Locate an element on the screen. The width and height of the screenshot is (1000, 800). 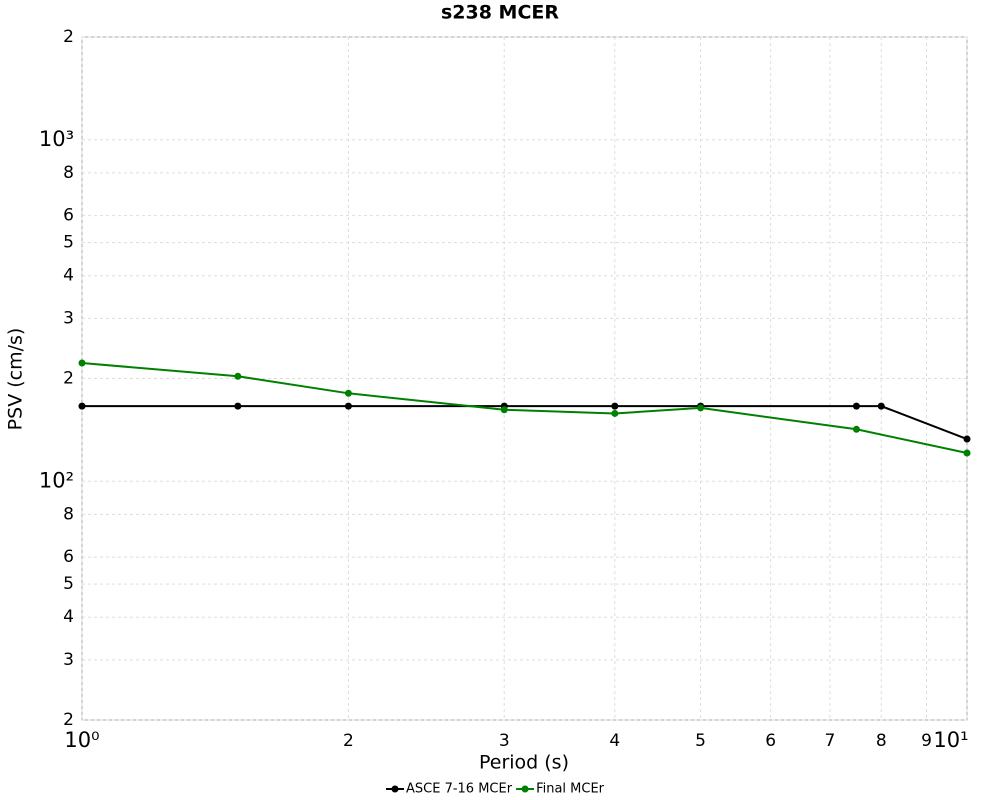
x-tick-label: 6 is located at coordinates (770, 741).